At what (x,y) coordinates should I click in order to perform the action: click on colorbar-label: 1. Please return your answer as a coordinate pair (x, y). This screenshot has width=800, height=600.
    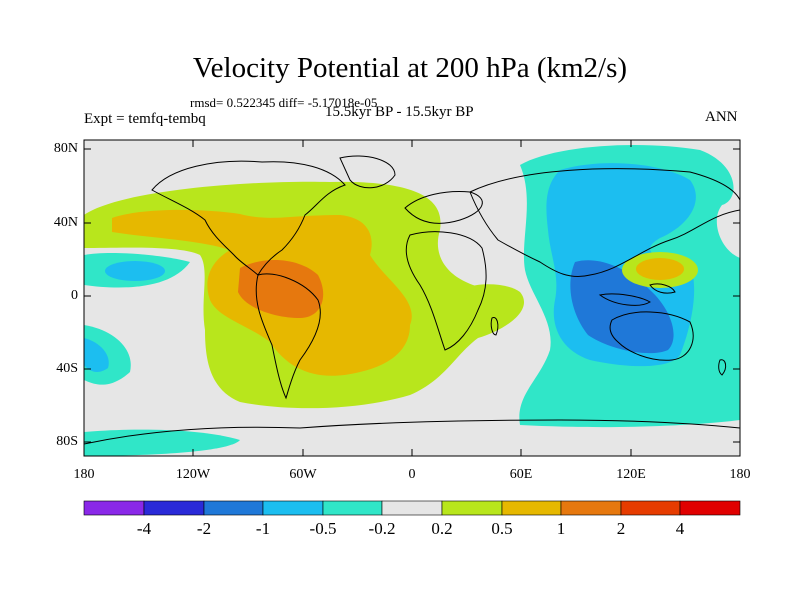
    Looking at the image, I should click on (561, 528).